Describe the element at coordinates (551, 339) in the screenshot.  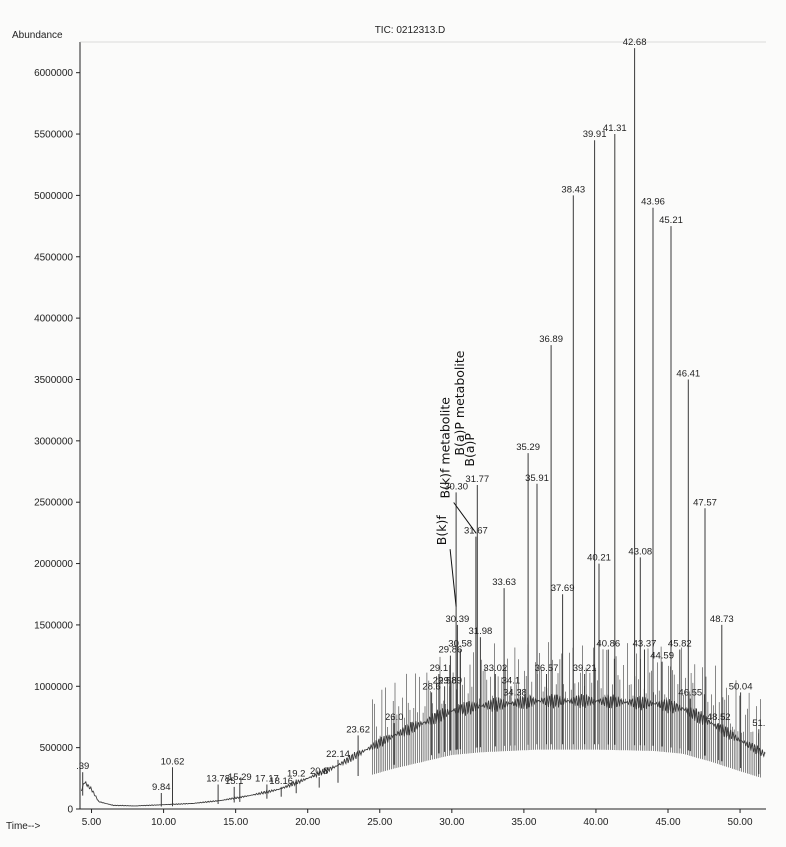
I see `peak-label: 36.89` at that location.